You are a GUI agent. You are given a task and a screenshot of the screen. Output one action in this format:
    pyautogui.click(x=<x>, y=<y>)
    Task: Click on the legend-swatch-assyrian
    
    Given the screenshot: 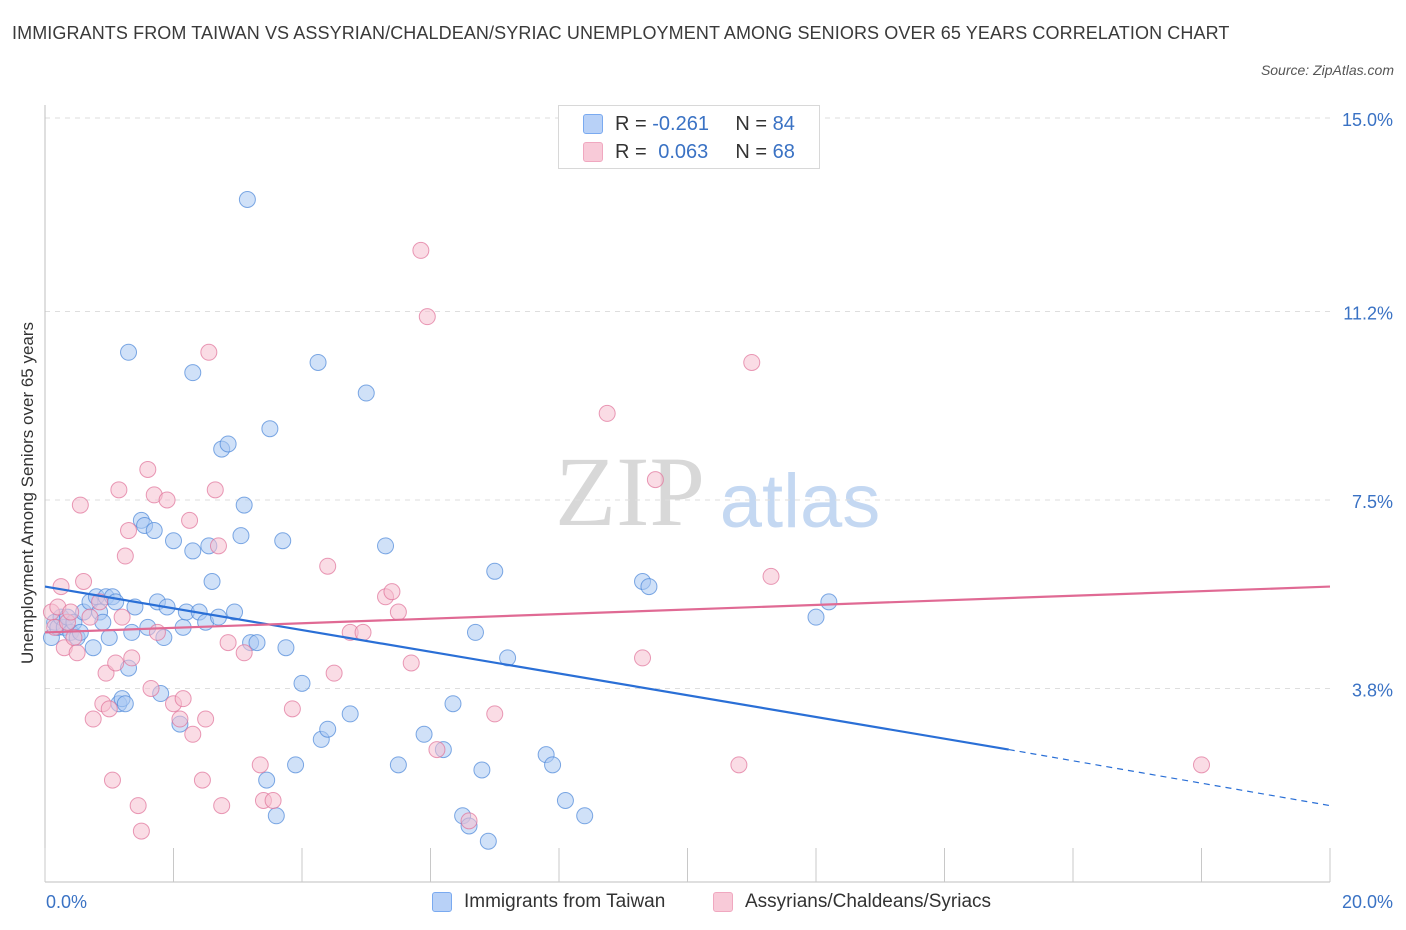 What is the action you would take?
    pyautogui.click(x=593, y=152)
    